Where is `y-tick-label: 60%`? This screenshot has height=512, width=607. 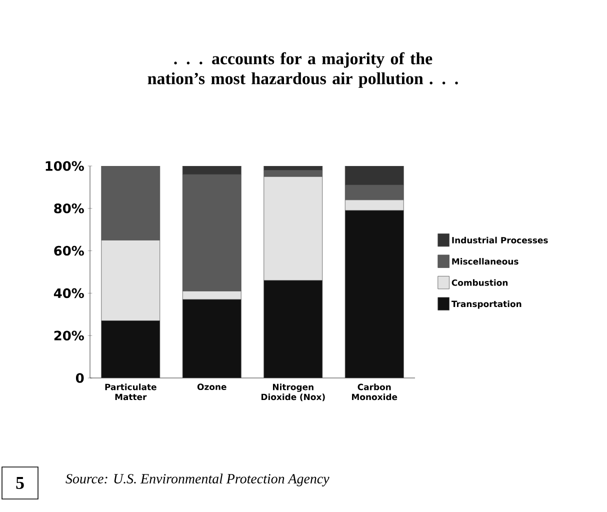
y-tick-label: 60% is located at coordinates (69, 251).